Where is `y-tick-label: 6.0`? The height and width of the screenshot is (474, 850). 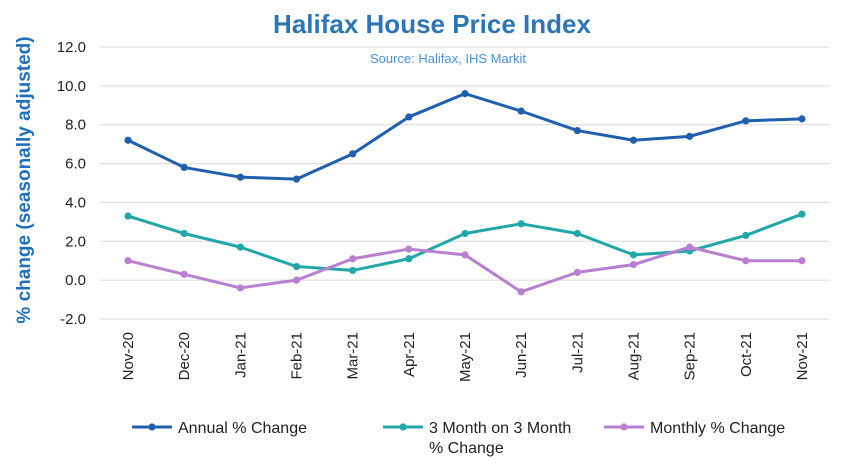 y-tick-label: 6.0 is located at coordinates (75, 164).